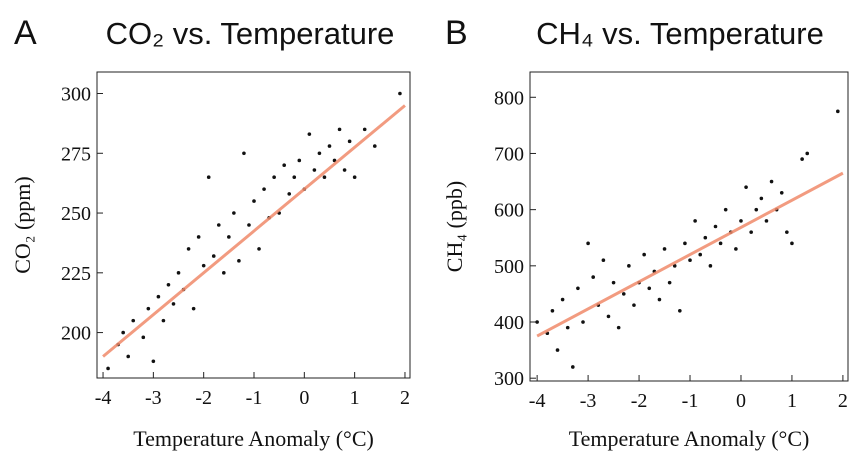 This screenshot has height=459, width=855. What do you see at coordinates (639, 401) in the screenshot?
I see `x-tick-label: -2` at bounding box center [639, 401].